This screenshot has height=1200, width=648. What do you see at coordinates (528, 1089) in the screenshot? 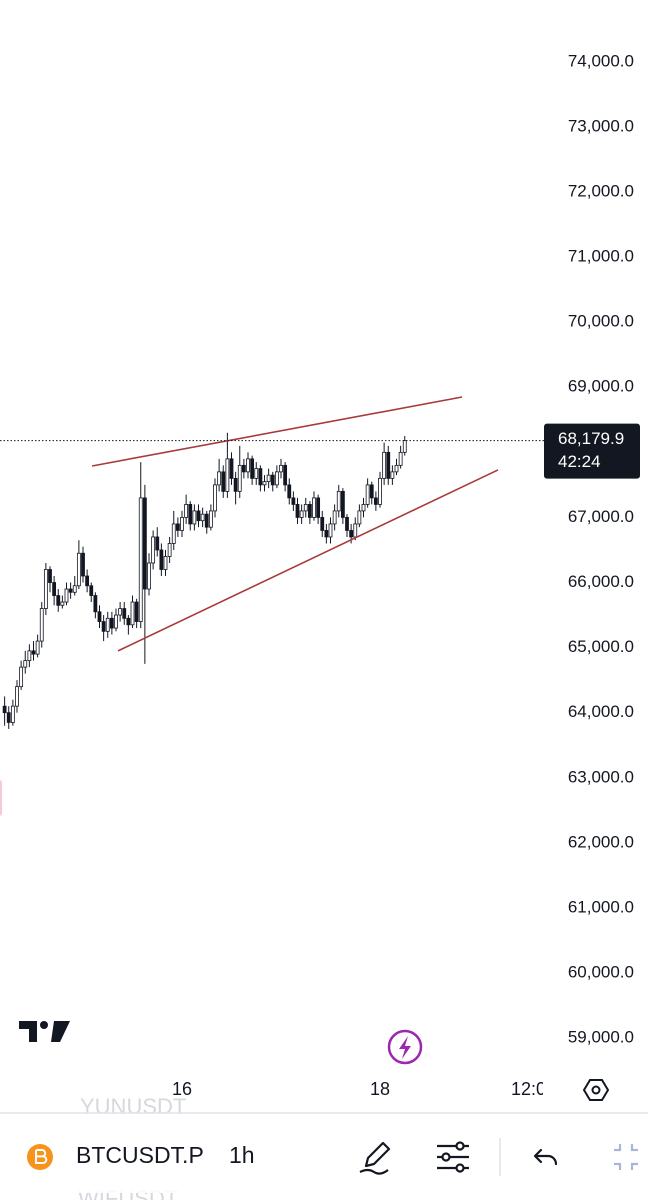
I see `x-tick-label: 12:0` at bounding box center [528, 1089].